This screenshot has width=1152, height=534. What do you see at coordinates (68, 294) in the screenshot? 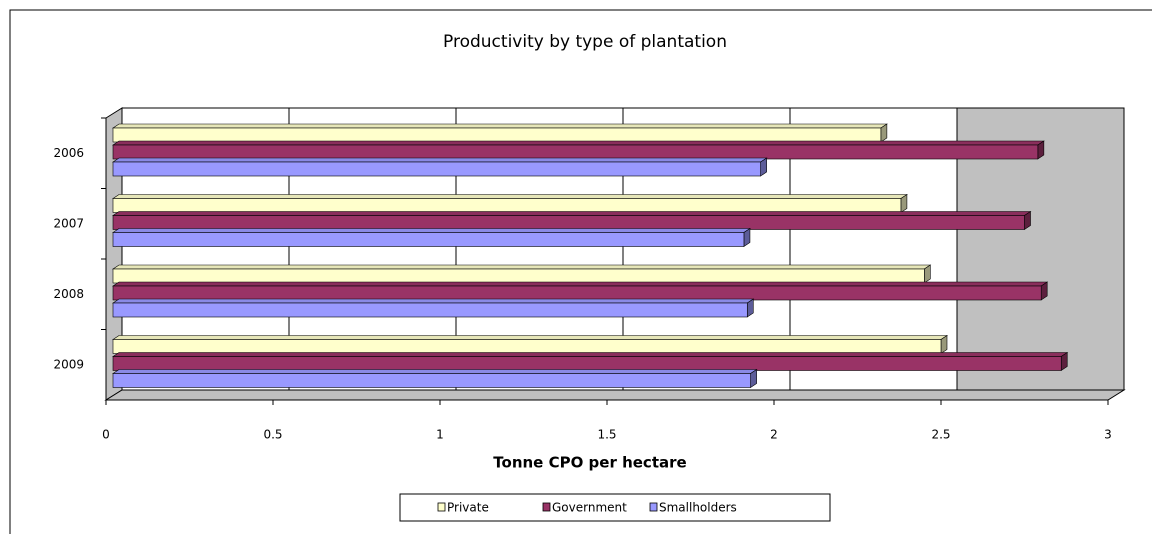
I see `y-tick-label: 2008` at bounding box center [68, 294].